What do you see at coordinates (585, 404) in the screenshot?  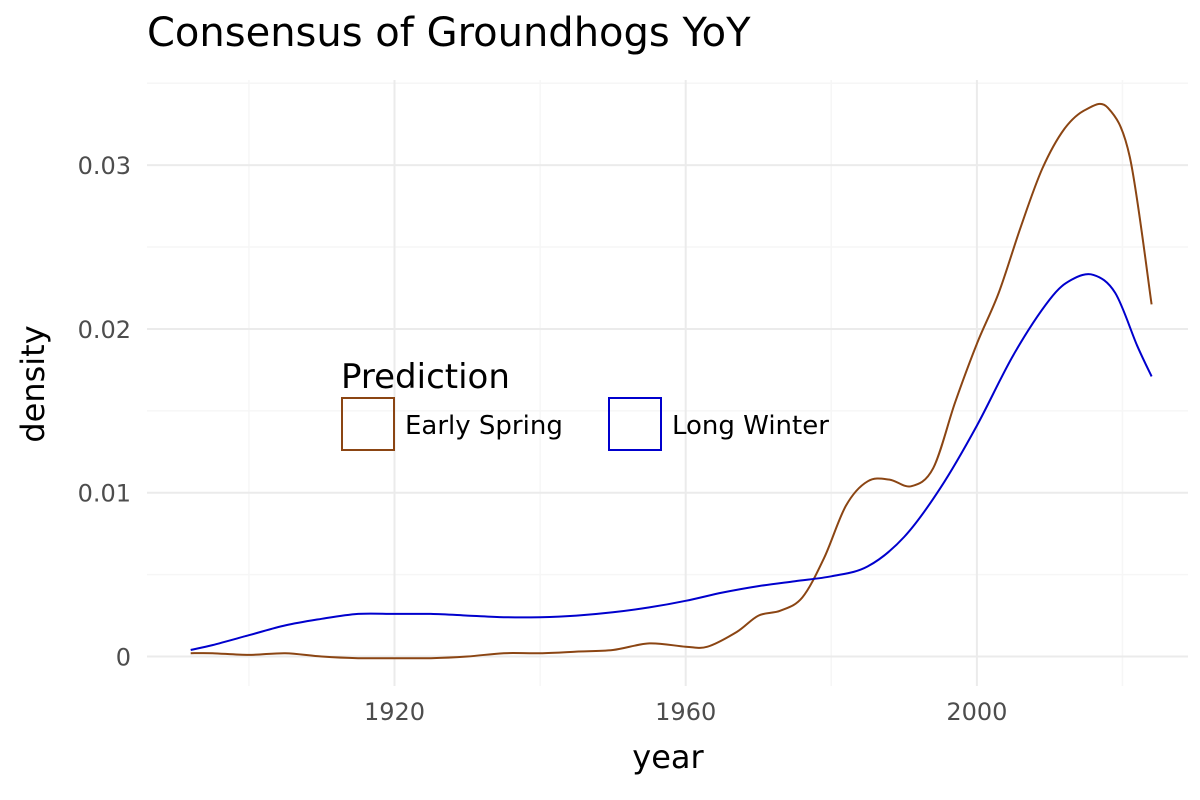 I see `legend: Prediction Early Spring Long Winter` at bounding box center [585, 404].